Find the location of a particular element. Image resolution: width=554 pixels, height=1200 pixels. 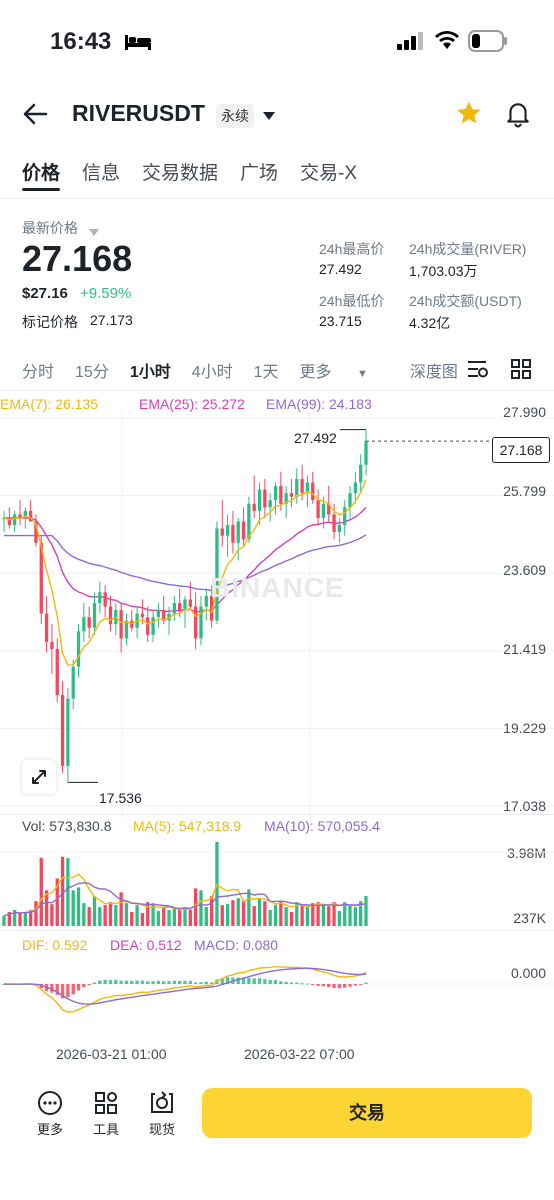

more-button: 更多 is located at coordinates (50, 1114).